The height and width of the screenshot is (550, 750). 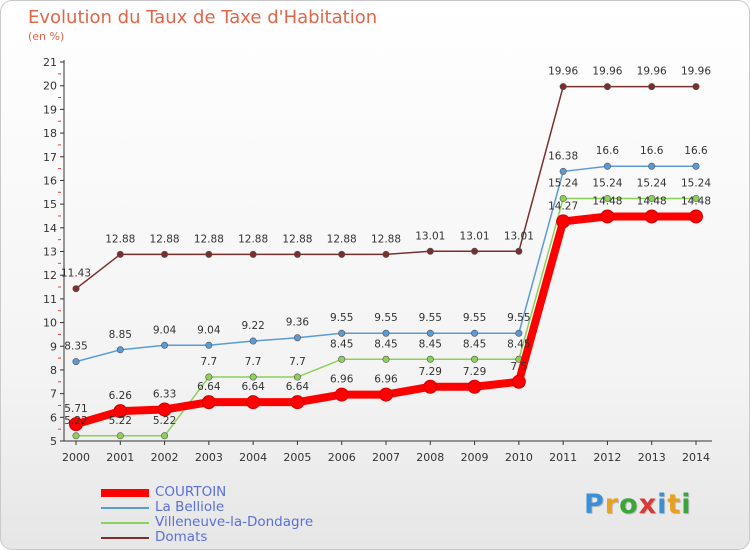 I want to click on data-label: 14.48, so click(x=607, y=201).